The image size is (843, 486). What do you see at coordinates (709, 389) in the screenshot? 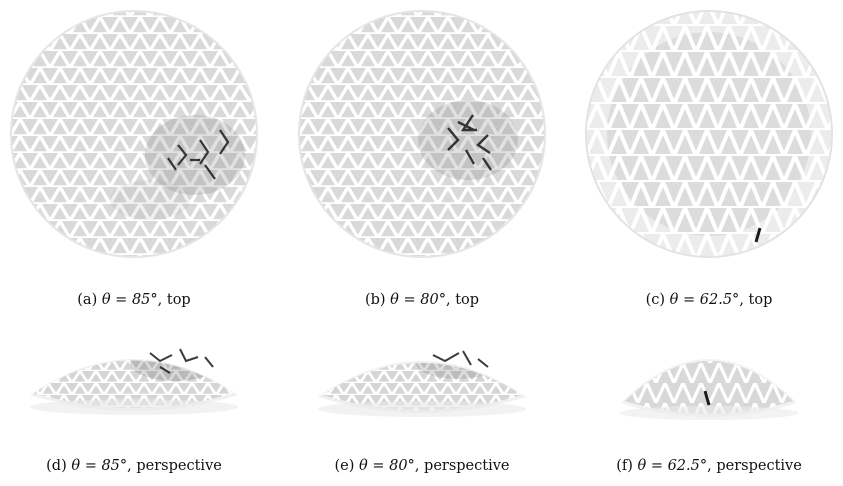
I see `gridshell-perspective-view-f` at bounding box center [709, 389].